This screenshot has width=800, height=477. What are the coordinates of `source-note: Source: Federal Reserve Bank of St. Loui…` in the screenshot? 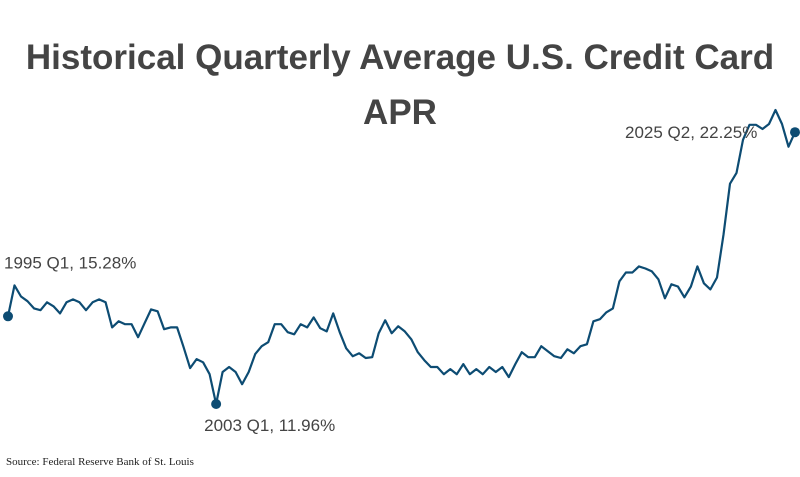 It's located at (100, 462).